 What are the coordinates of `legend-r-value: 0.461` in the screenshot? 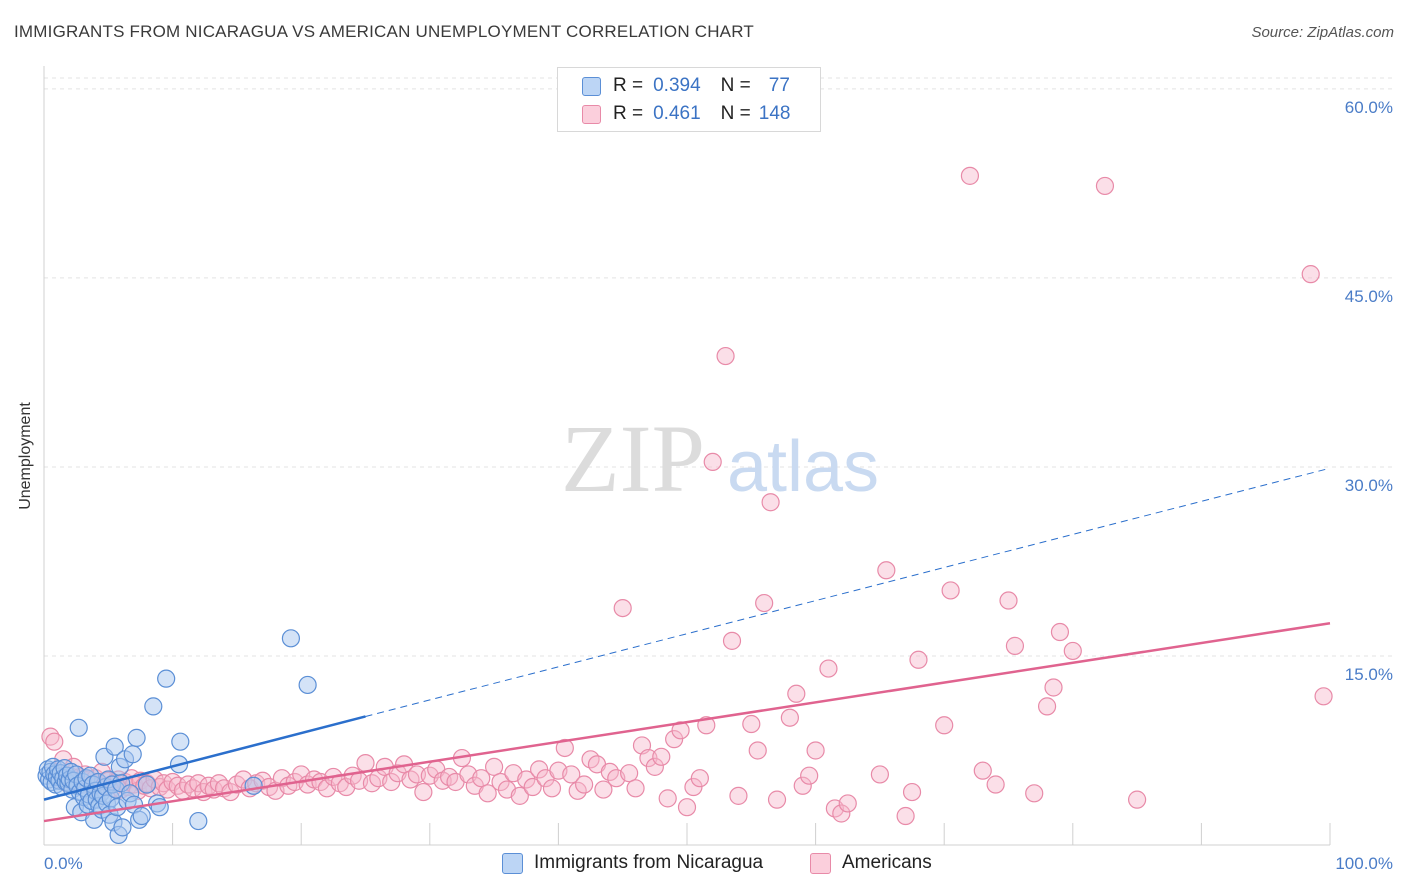 It's located at (677, 113).